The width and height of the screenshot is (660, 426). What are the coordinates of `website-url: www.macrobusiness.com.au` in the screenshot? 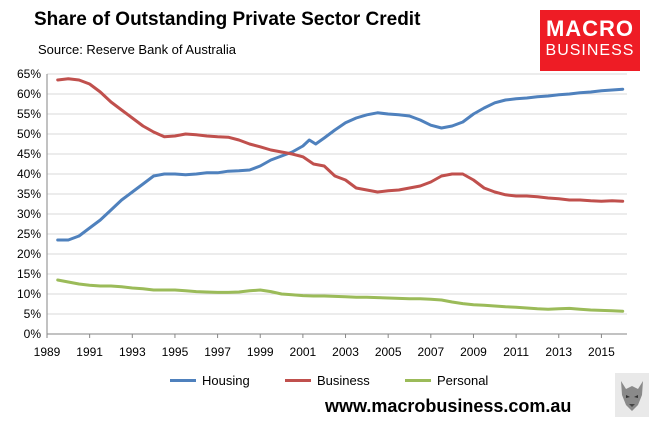 It's located at (448, 406).